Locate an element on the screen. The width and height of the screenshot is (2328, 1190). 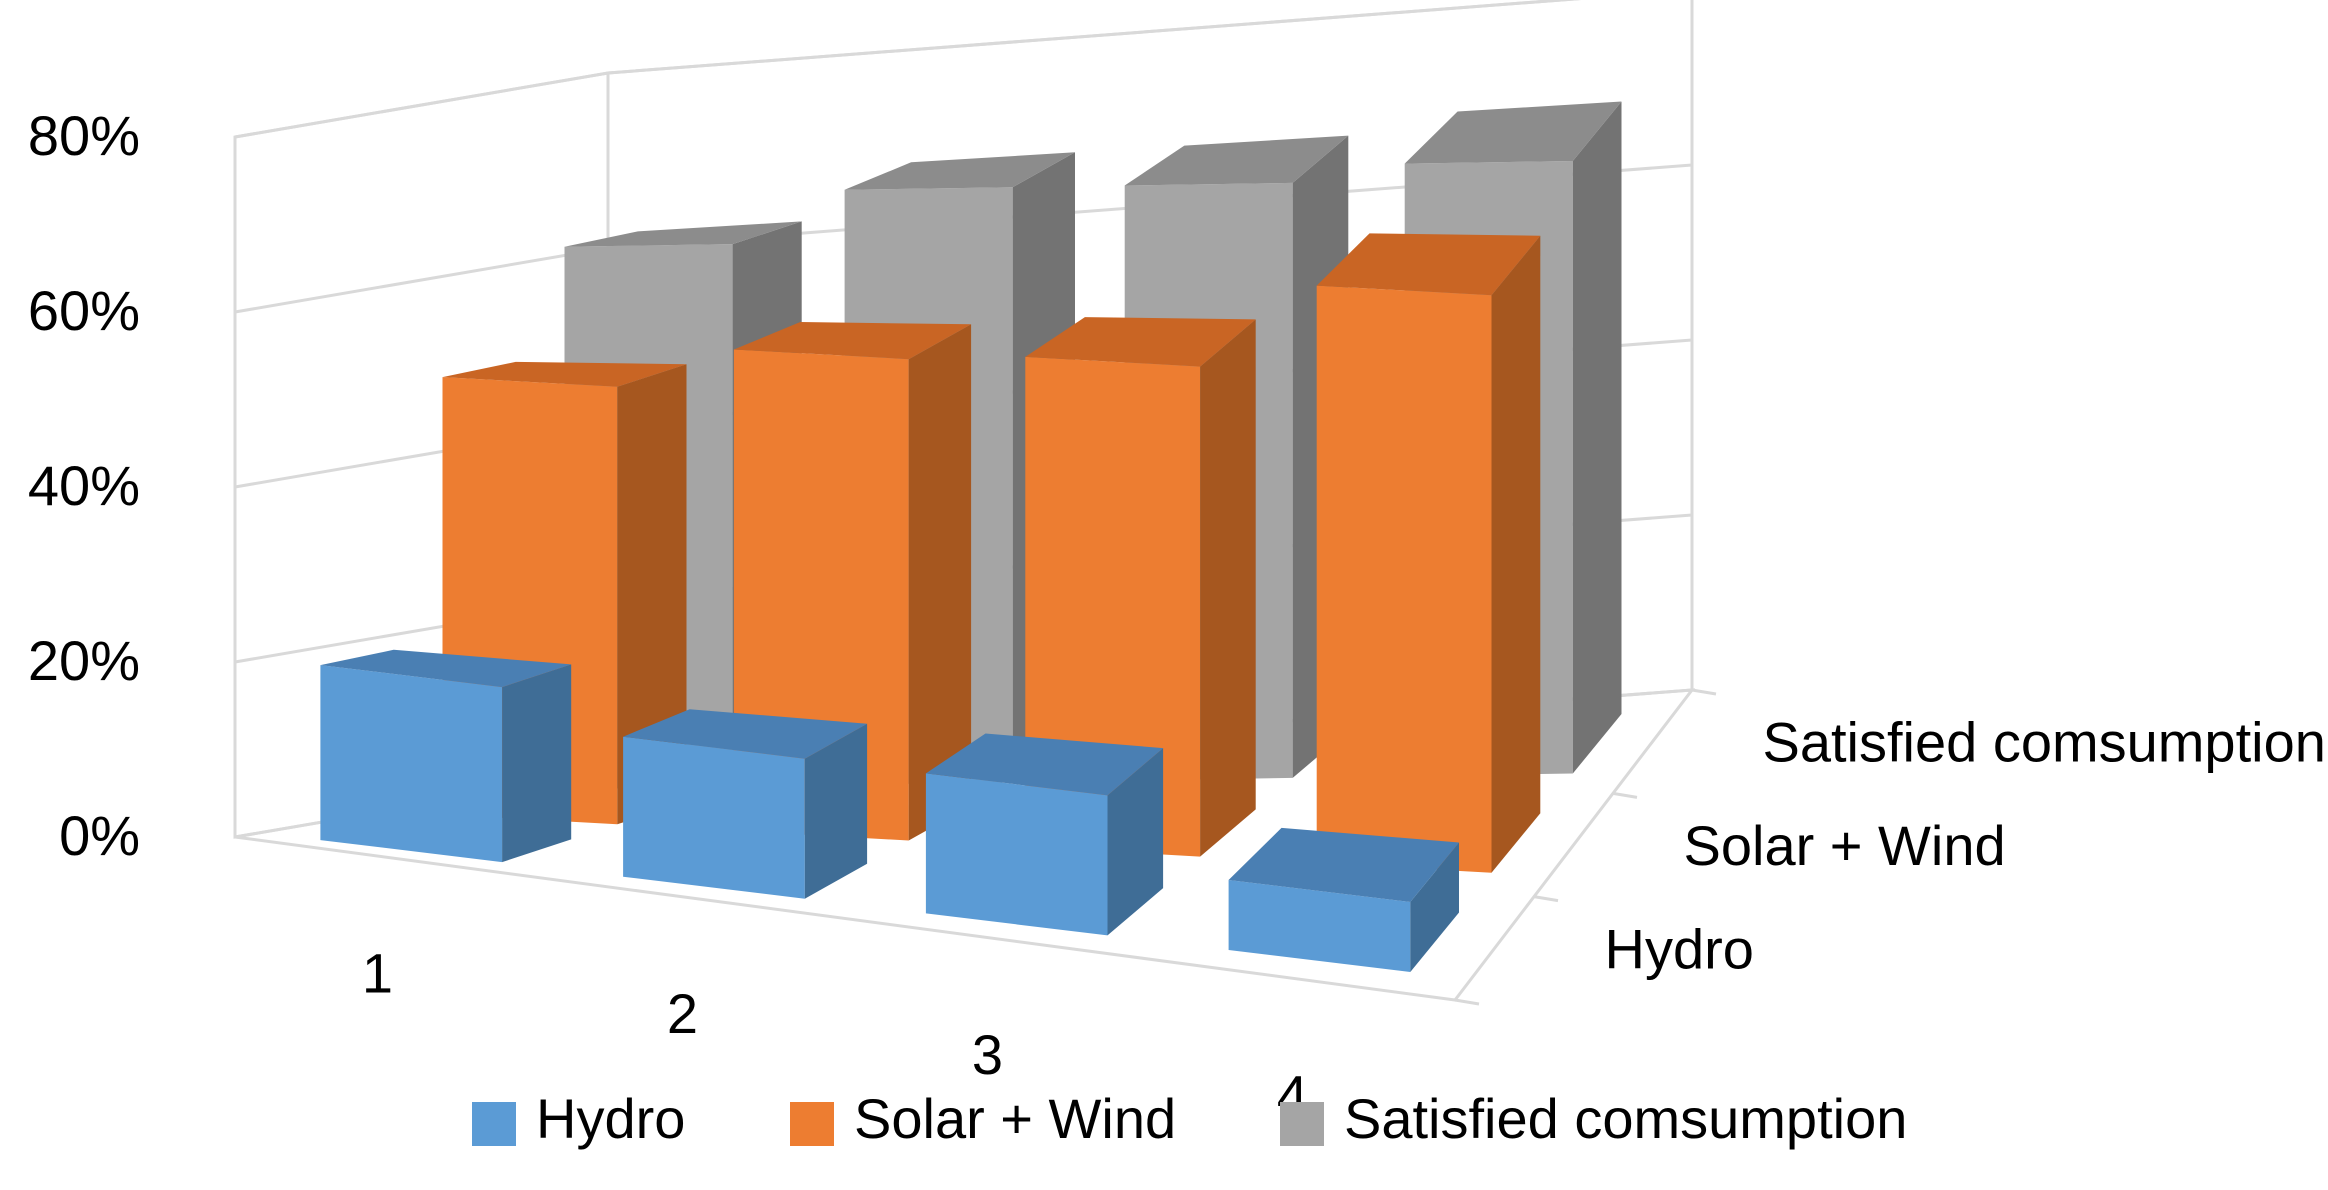
y-tick-label: 40% is located at coordinates (84, 485).